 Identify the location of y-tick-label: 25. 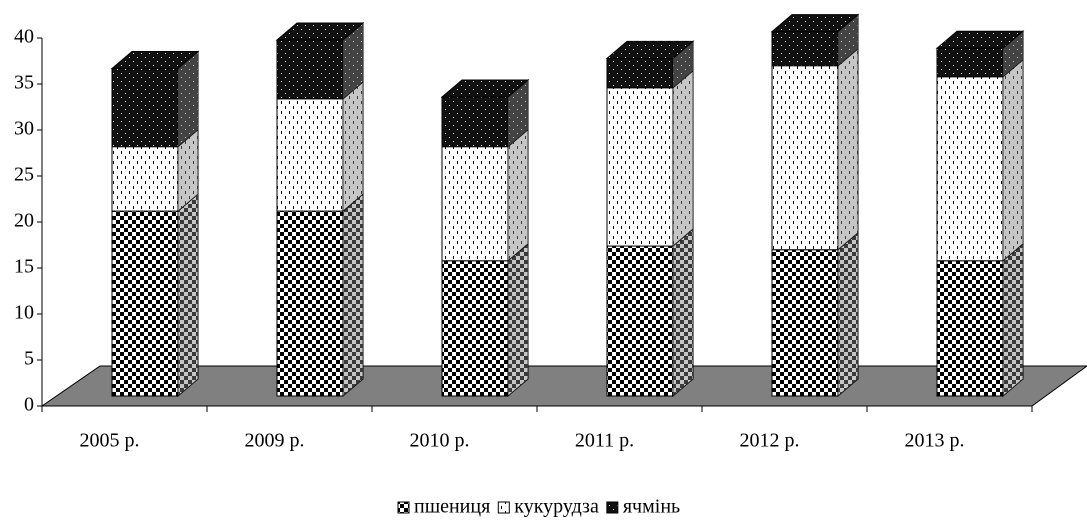
(24, 175).